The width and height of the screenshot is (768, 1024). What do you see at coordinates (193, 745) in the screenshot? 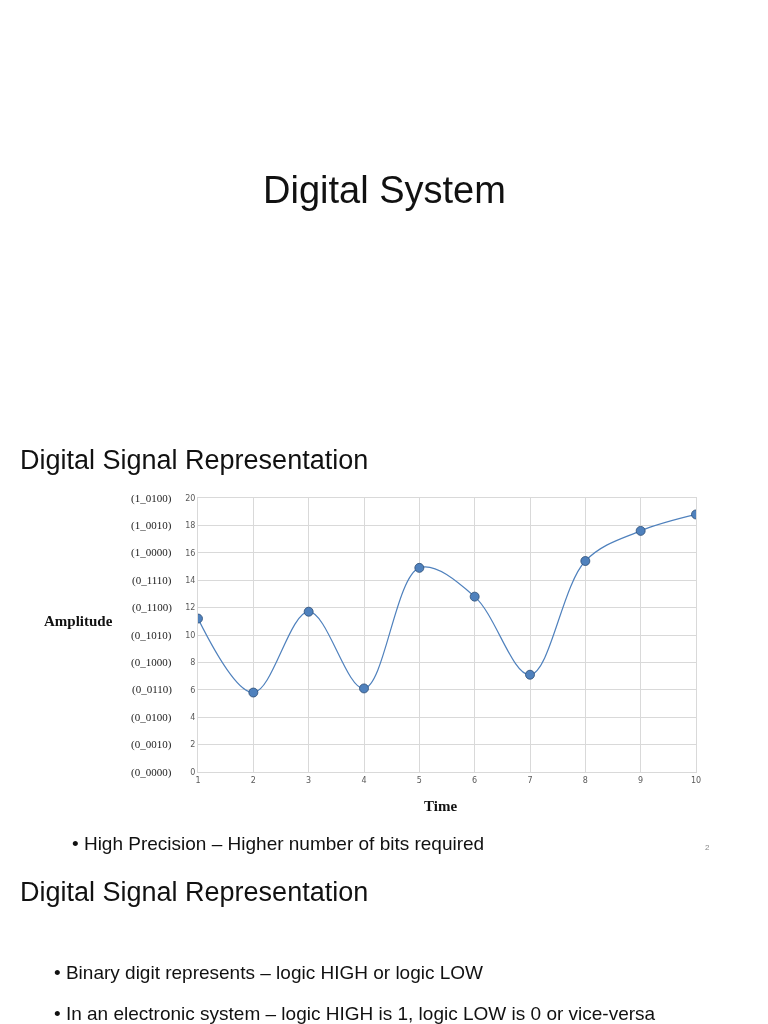
I see `y-tick-label: 2` at bounding box center [193, 745].